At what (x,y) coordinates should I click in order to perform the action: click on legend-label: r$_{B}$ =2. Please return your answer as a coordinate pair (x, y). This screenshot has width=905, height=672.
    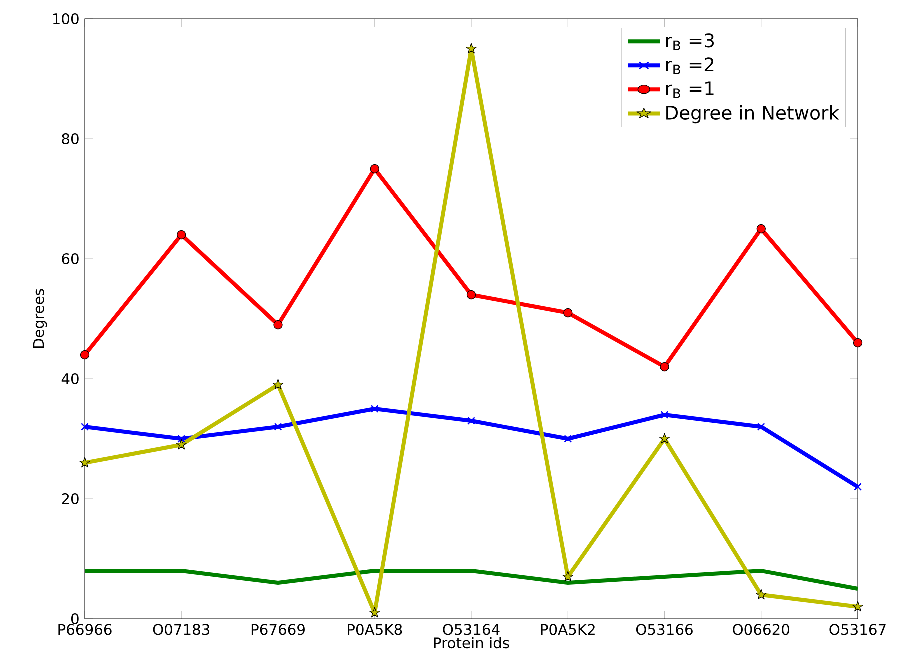
    Looking at the image, I should click on (690, 66).